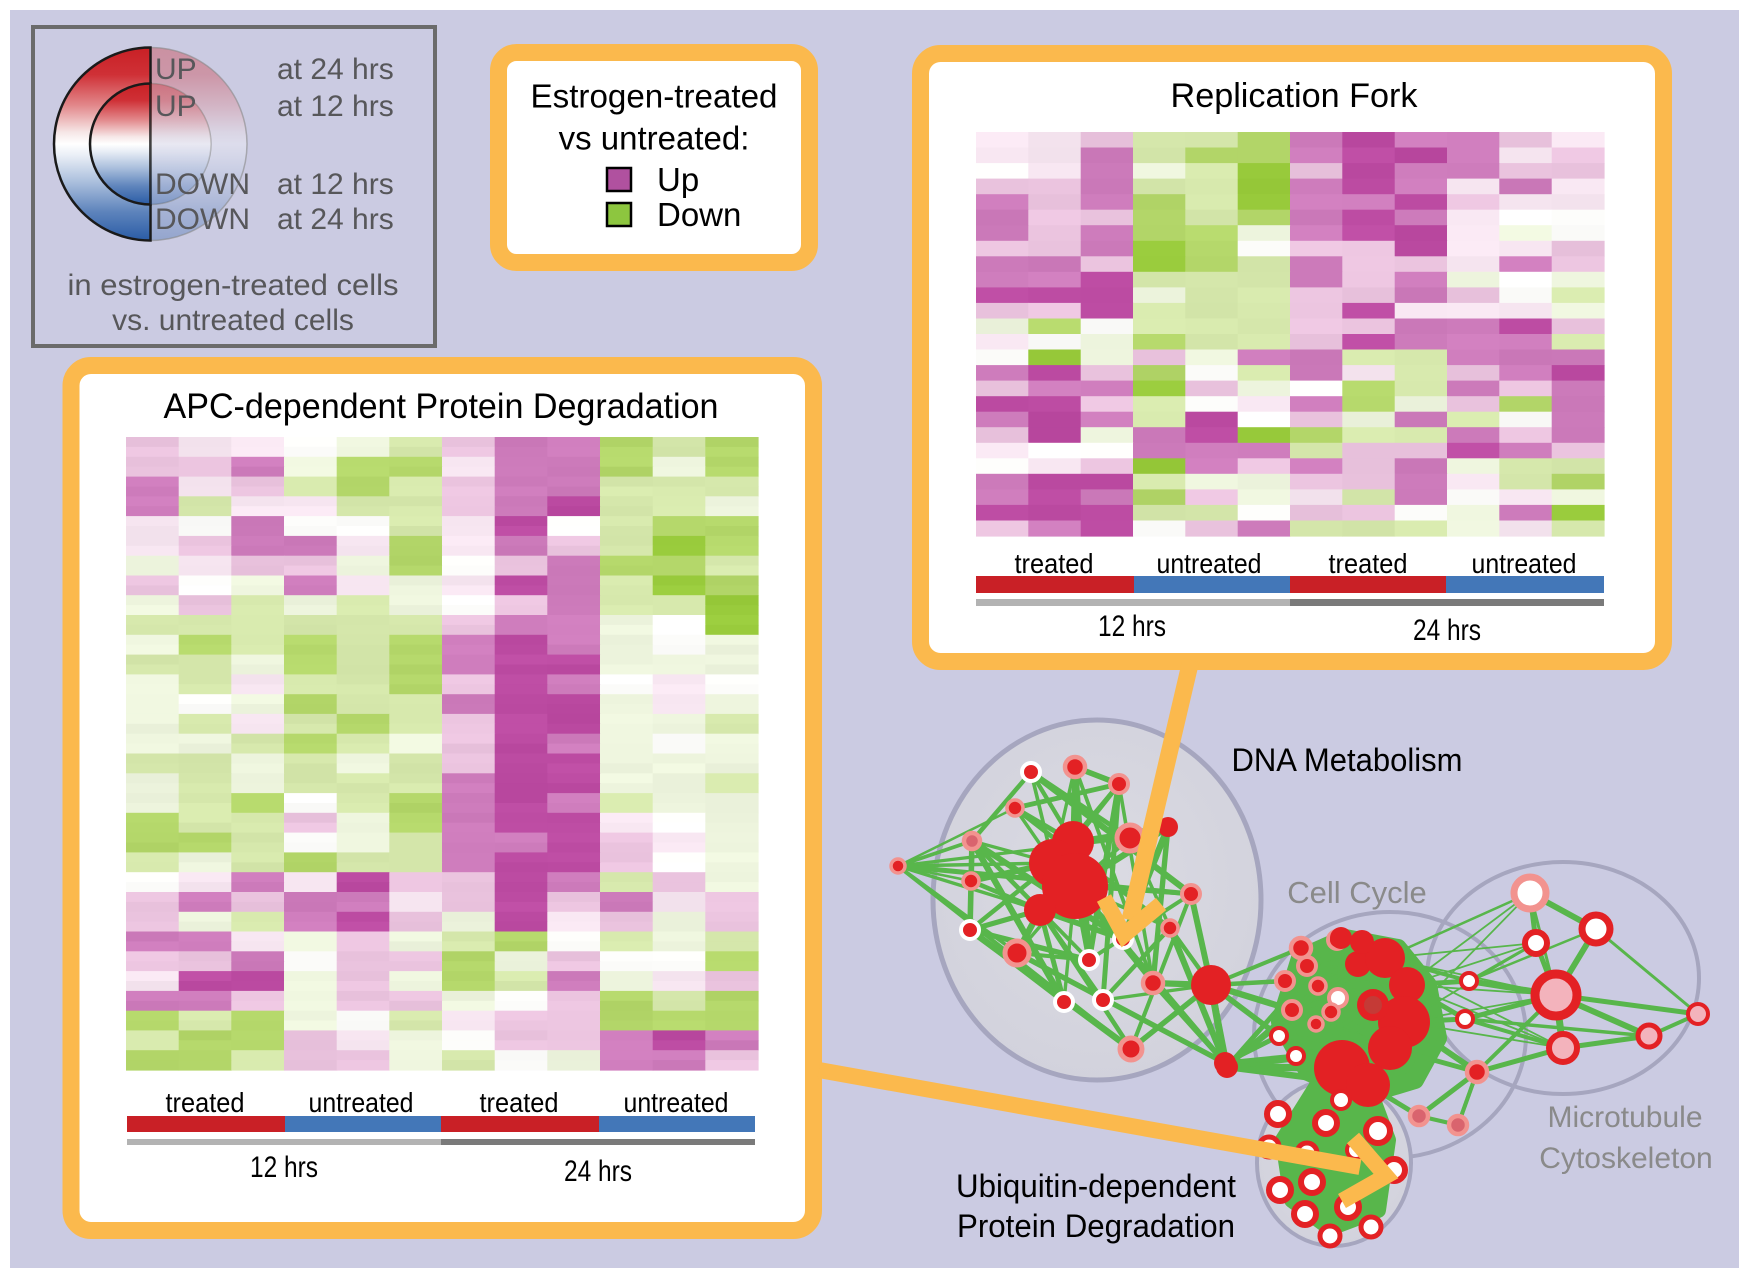 The width and height of the screenshot is (1750, 1284). I want to click on svg-text: Cytoskeleton, so click(1625, 1158).